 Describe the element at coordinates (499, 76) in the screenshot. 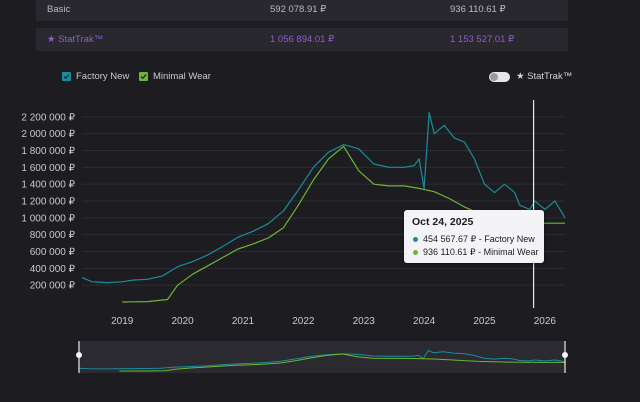

I see `stattrak-toggle` at that location.